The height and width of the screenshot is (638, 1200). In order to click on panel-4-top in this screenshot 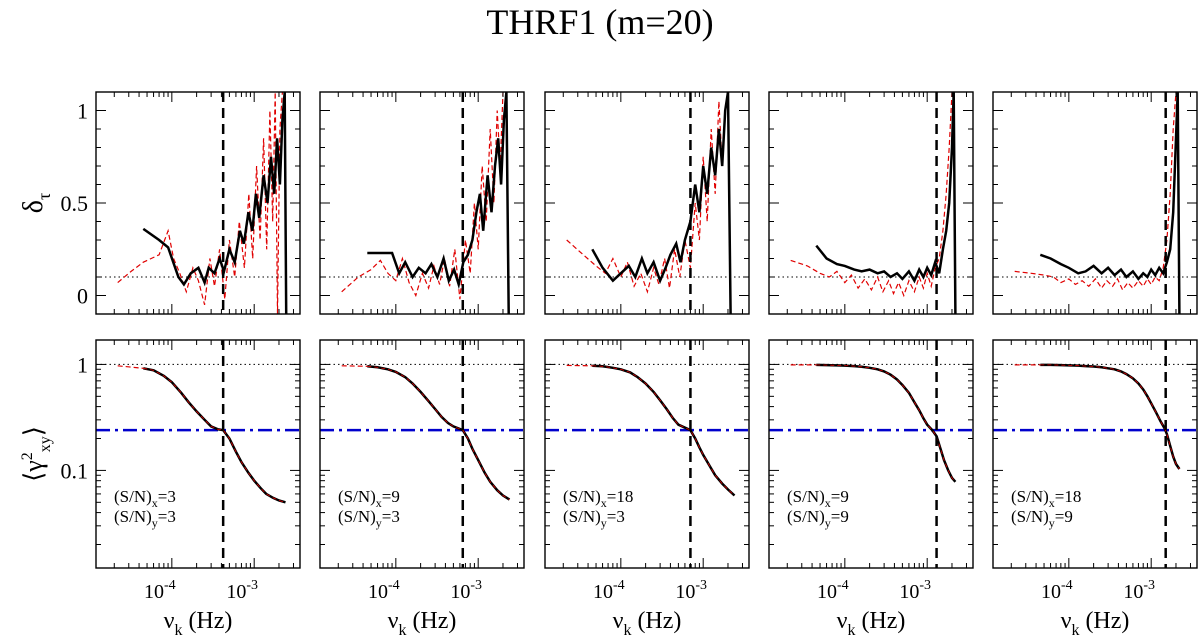, I will do `click(871, 203)`.